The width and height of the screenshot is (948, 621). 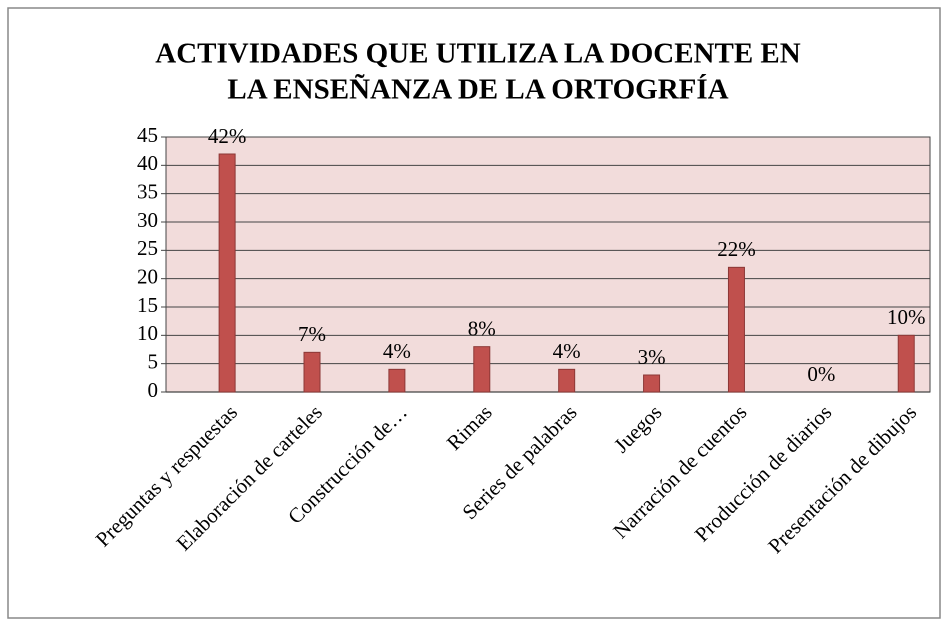 What do you see at coordinates (147, 333) in the screenshot?
I see `y-tick-label: 10` at bounding box center [147, 333].